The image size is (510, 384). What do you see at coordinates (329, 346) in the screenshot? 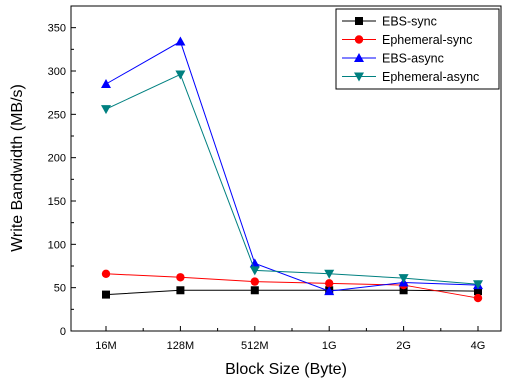
I see `x-tick-label: 1G` at bounding box center [329, 346].